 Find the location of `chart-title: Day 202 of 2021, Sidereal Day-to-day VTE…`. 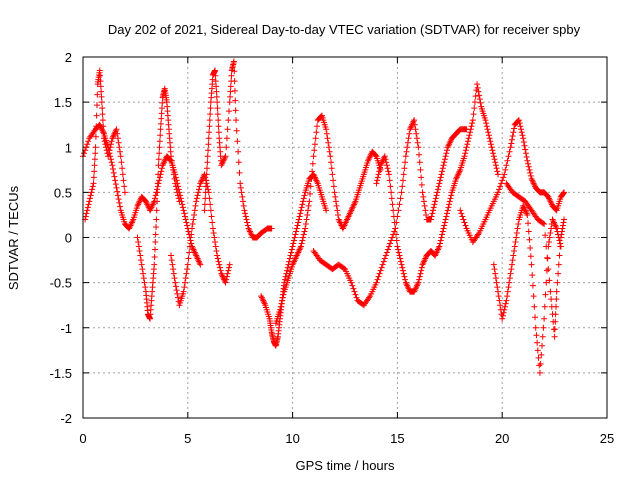

chart-title: Day 202 of 2021, Sidereal Day-to-day VTE… is located at coordinates (344, 29).